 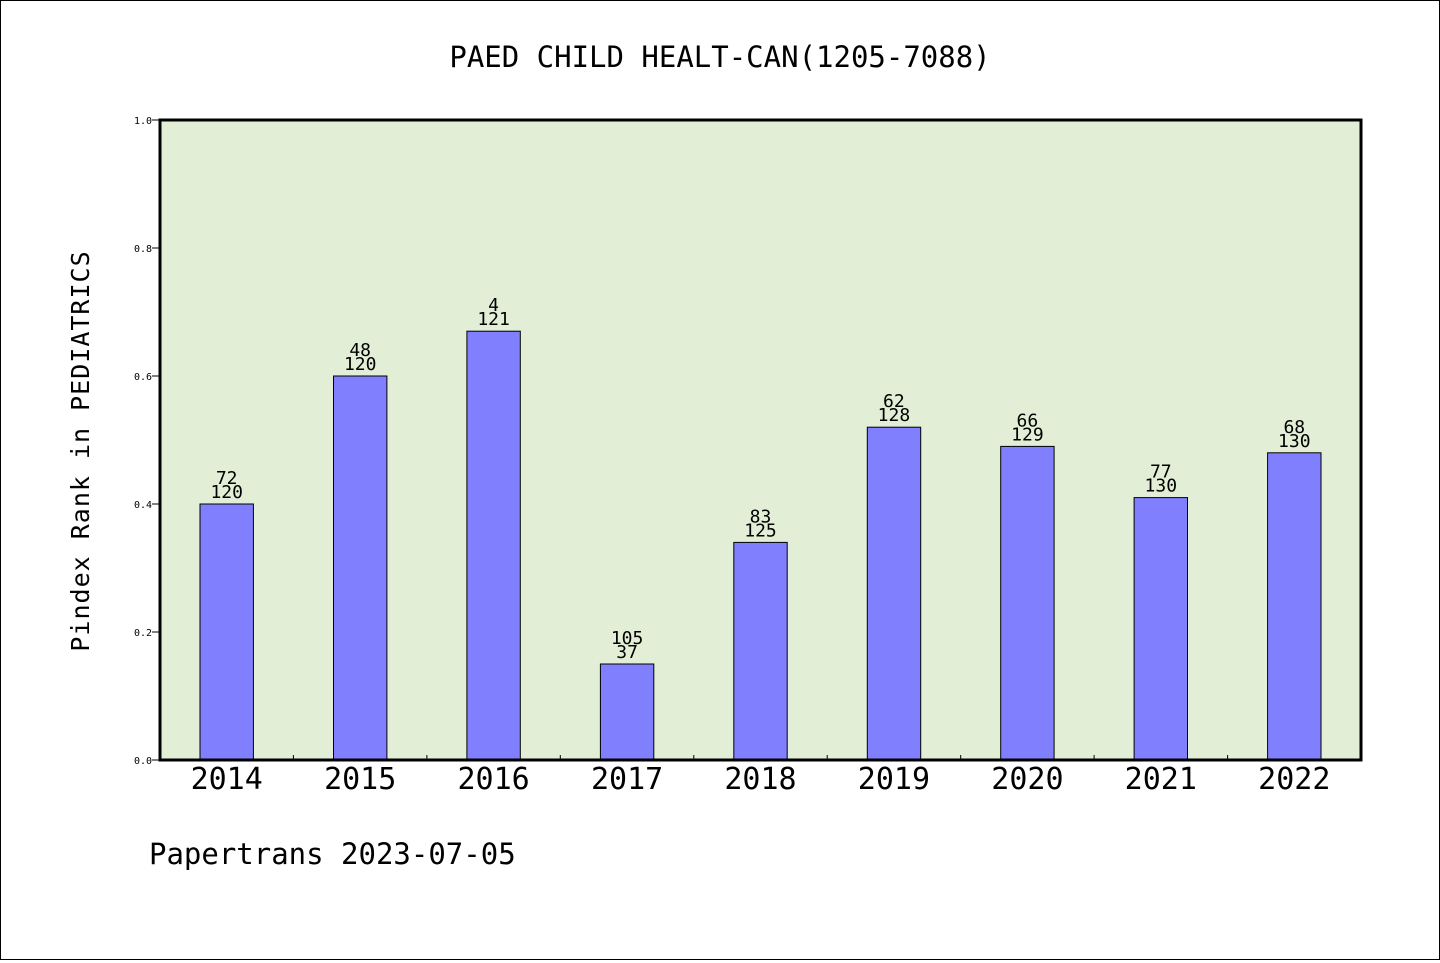 What do you see at coordinates (1161, 779) in the screenshot?
I see `x-tick-label-2021: 2021` at bounding box center [1161, 779].